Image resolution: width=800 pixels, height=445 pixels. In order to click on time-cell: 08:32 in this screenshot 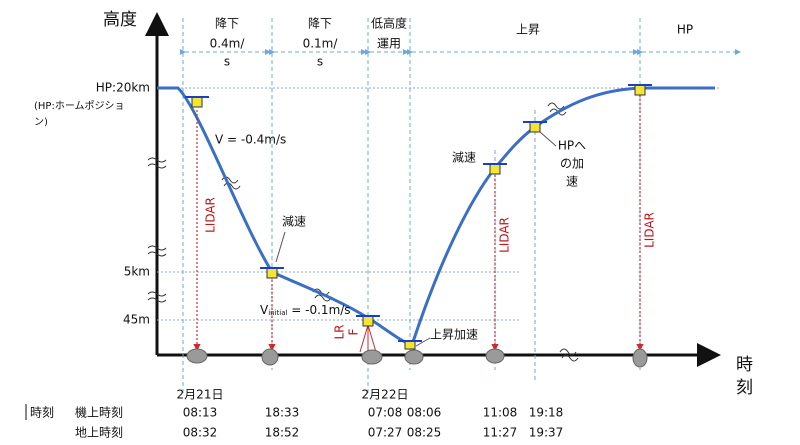, I will do `click(200, 433)`.